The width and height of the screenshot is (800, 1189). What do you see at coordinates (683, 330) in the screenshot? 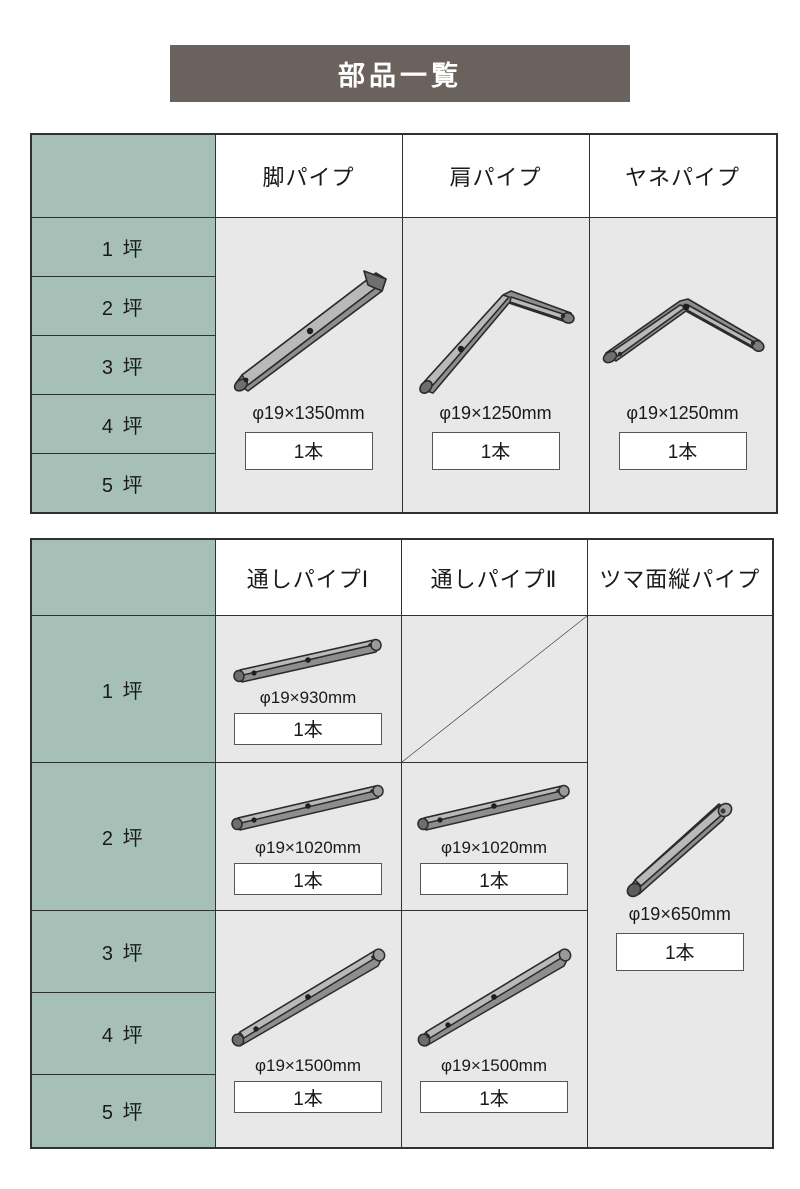
I see `peaked-roof-pipe-icon` at bounding box center [683, 330].